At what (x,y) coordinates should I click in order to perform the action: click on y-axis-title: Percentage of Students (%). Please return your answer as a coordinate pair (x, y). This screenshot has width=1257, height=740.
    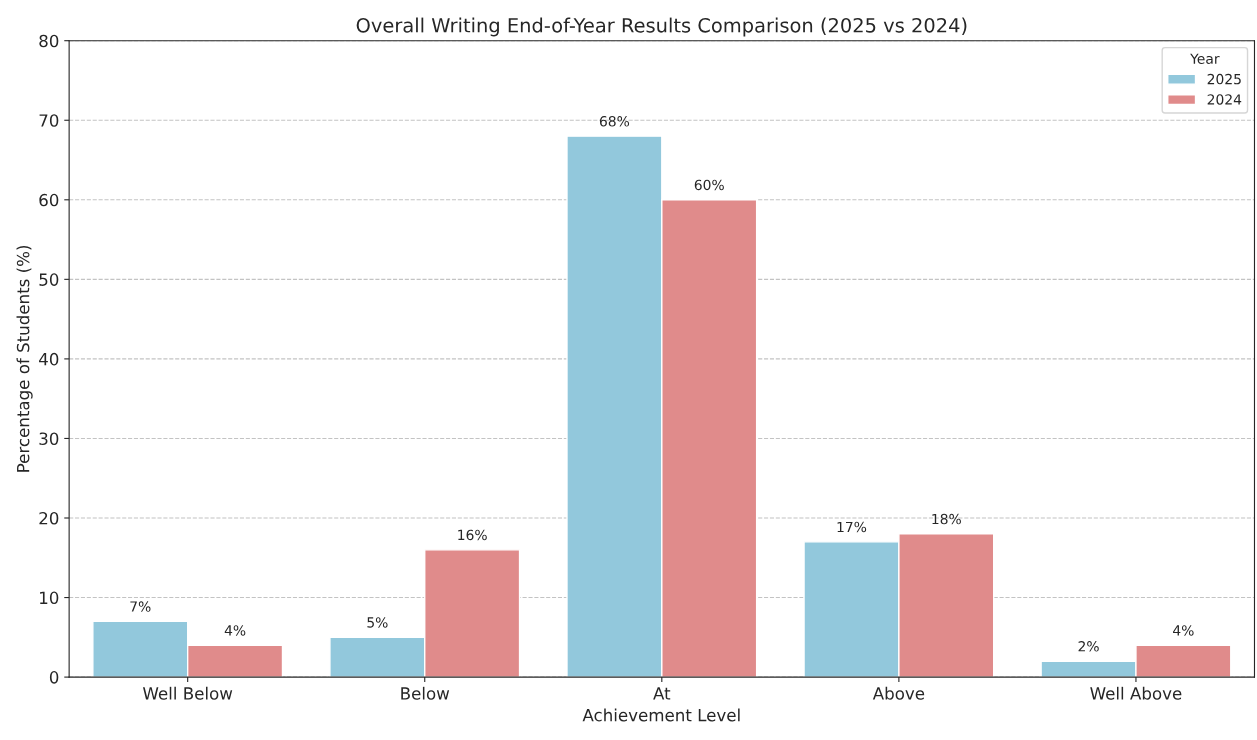
    Looking at the image, I should click on (24, 358).